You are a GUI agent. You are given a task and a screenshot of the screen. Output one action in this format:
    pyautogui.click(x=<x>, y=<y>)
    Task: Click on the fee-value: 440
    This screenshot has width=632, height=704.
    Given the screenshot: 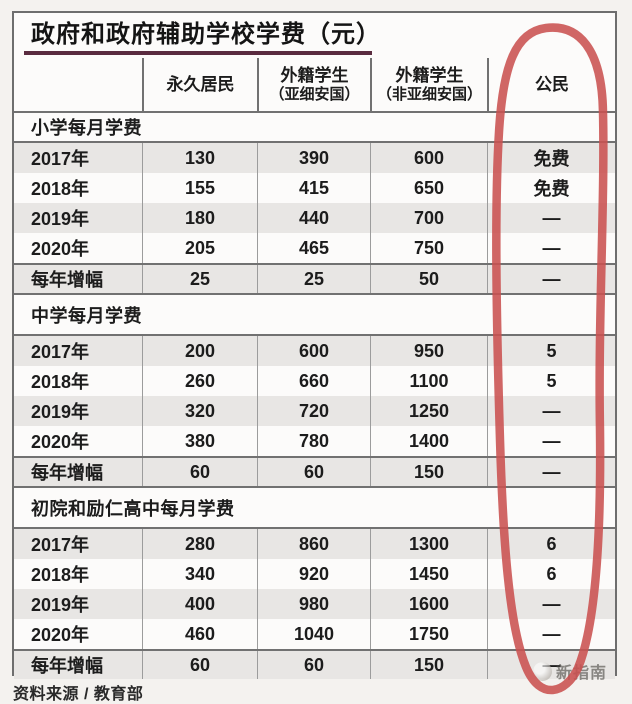 What is the action you would take?
    pyautogui.click(x=313, y=218)
    